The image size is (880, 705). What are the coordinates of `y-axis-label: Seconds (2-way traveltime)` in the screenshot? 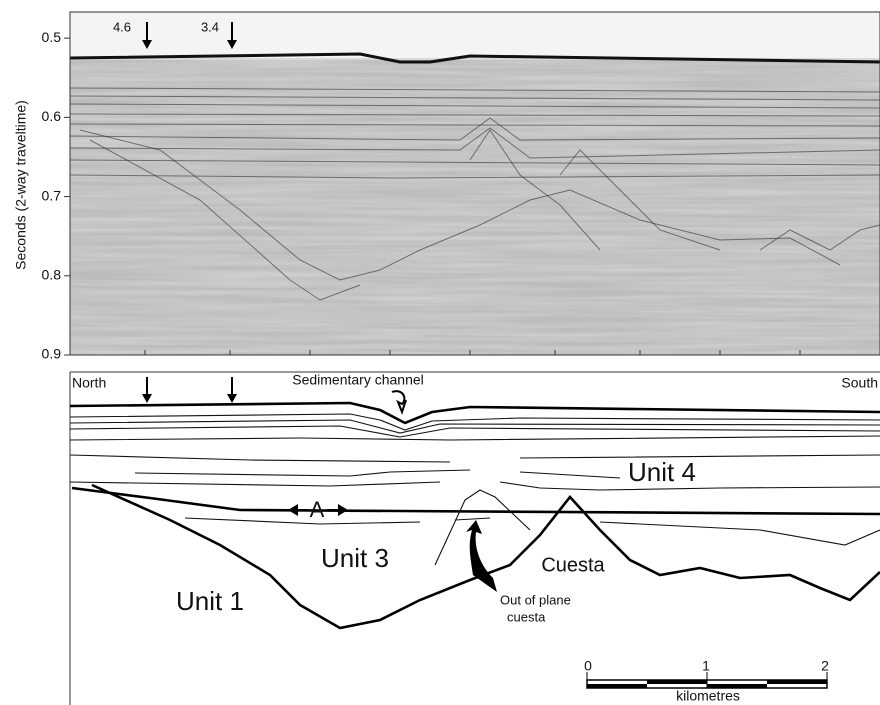 It's located at (21, 185).